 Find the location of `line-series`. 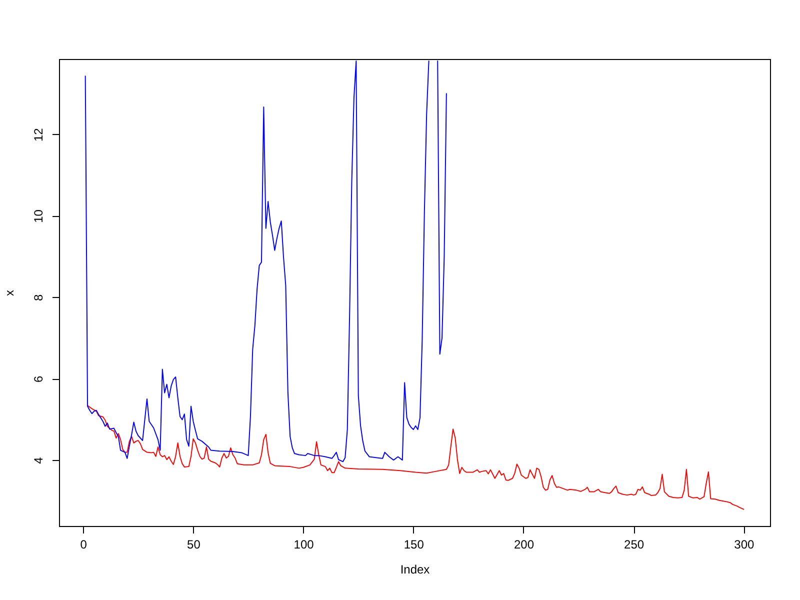

line-series is located at coordinates (415, 457).